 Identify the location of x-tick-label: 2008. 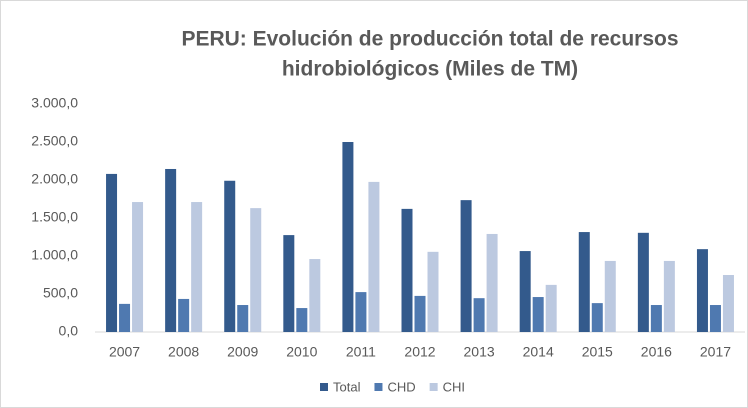
(183, 352).